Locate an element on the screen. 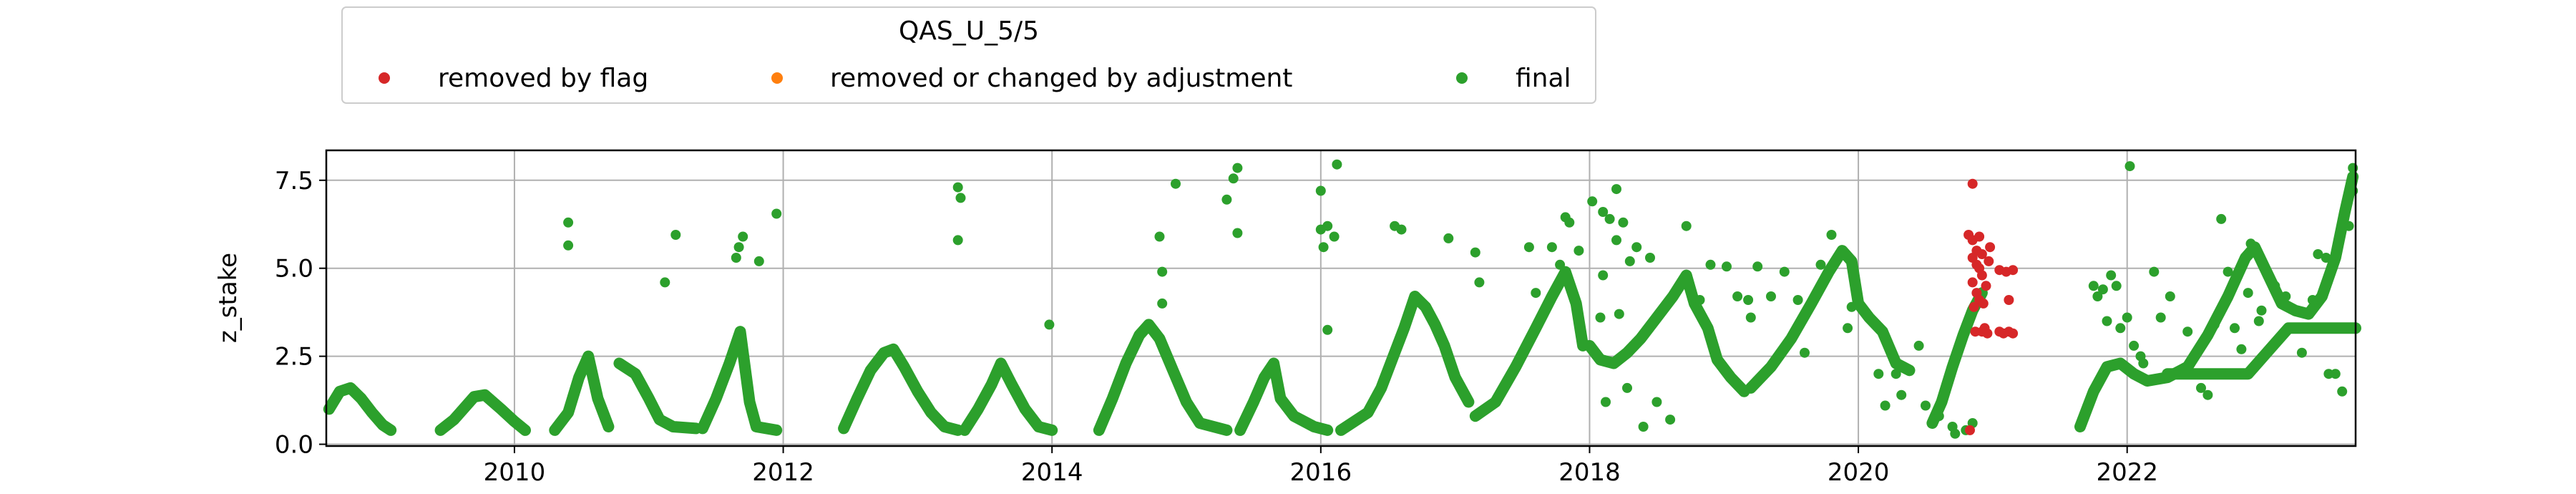  x-tick-label: 2022 is located at coordinates (2127, 472).